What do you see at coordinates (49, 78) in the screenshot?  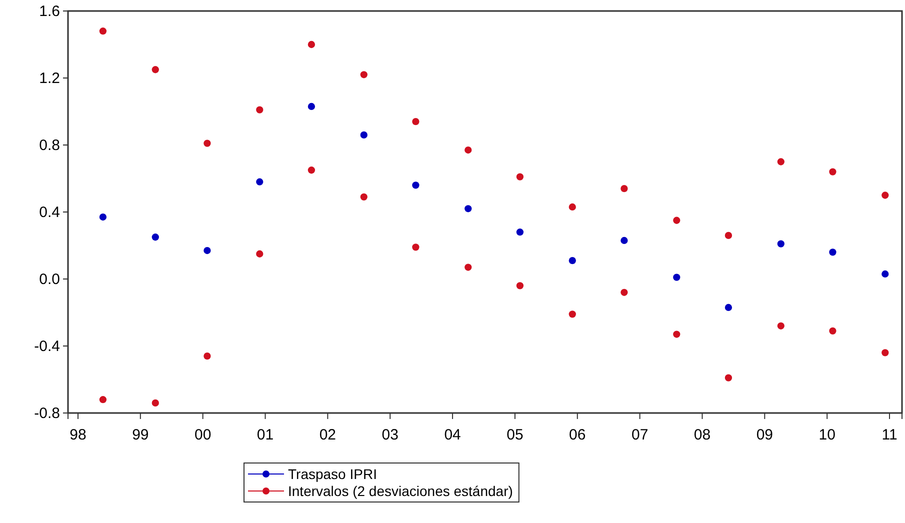 I see `y-tick-label: 1.2` at bounding box center [49, 78].